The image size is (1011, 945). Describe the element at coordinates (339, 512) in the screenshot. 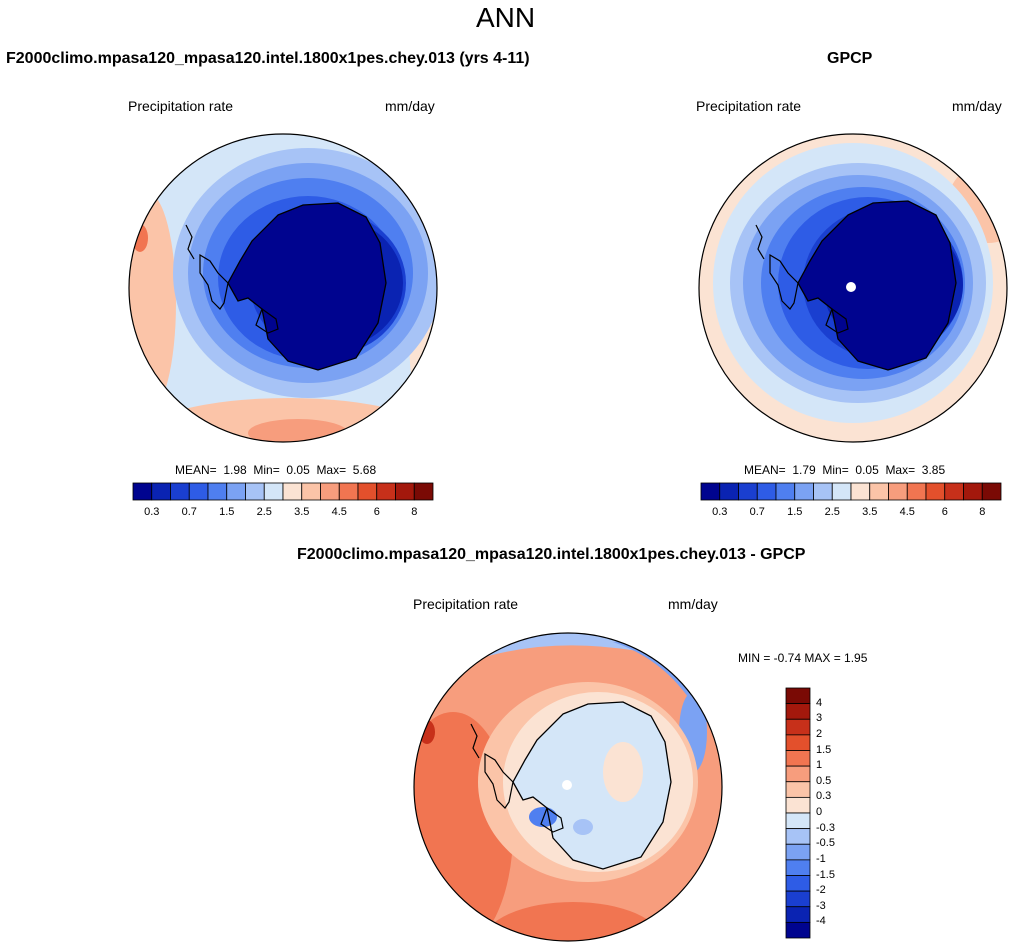

I see `panel1-colorbar-tick-label: 4.5` at that location.